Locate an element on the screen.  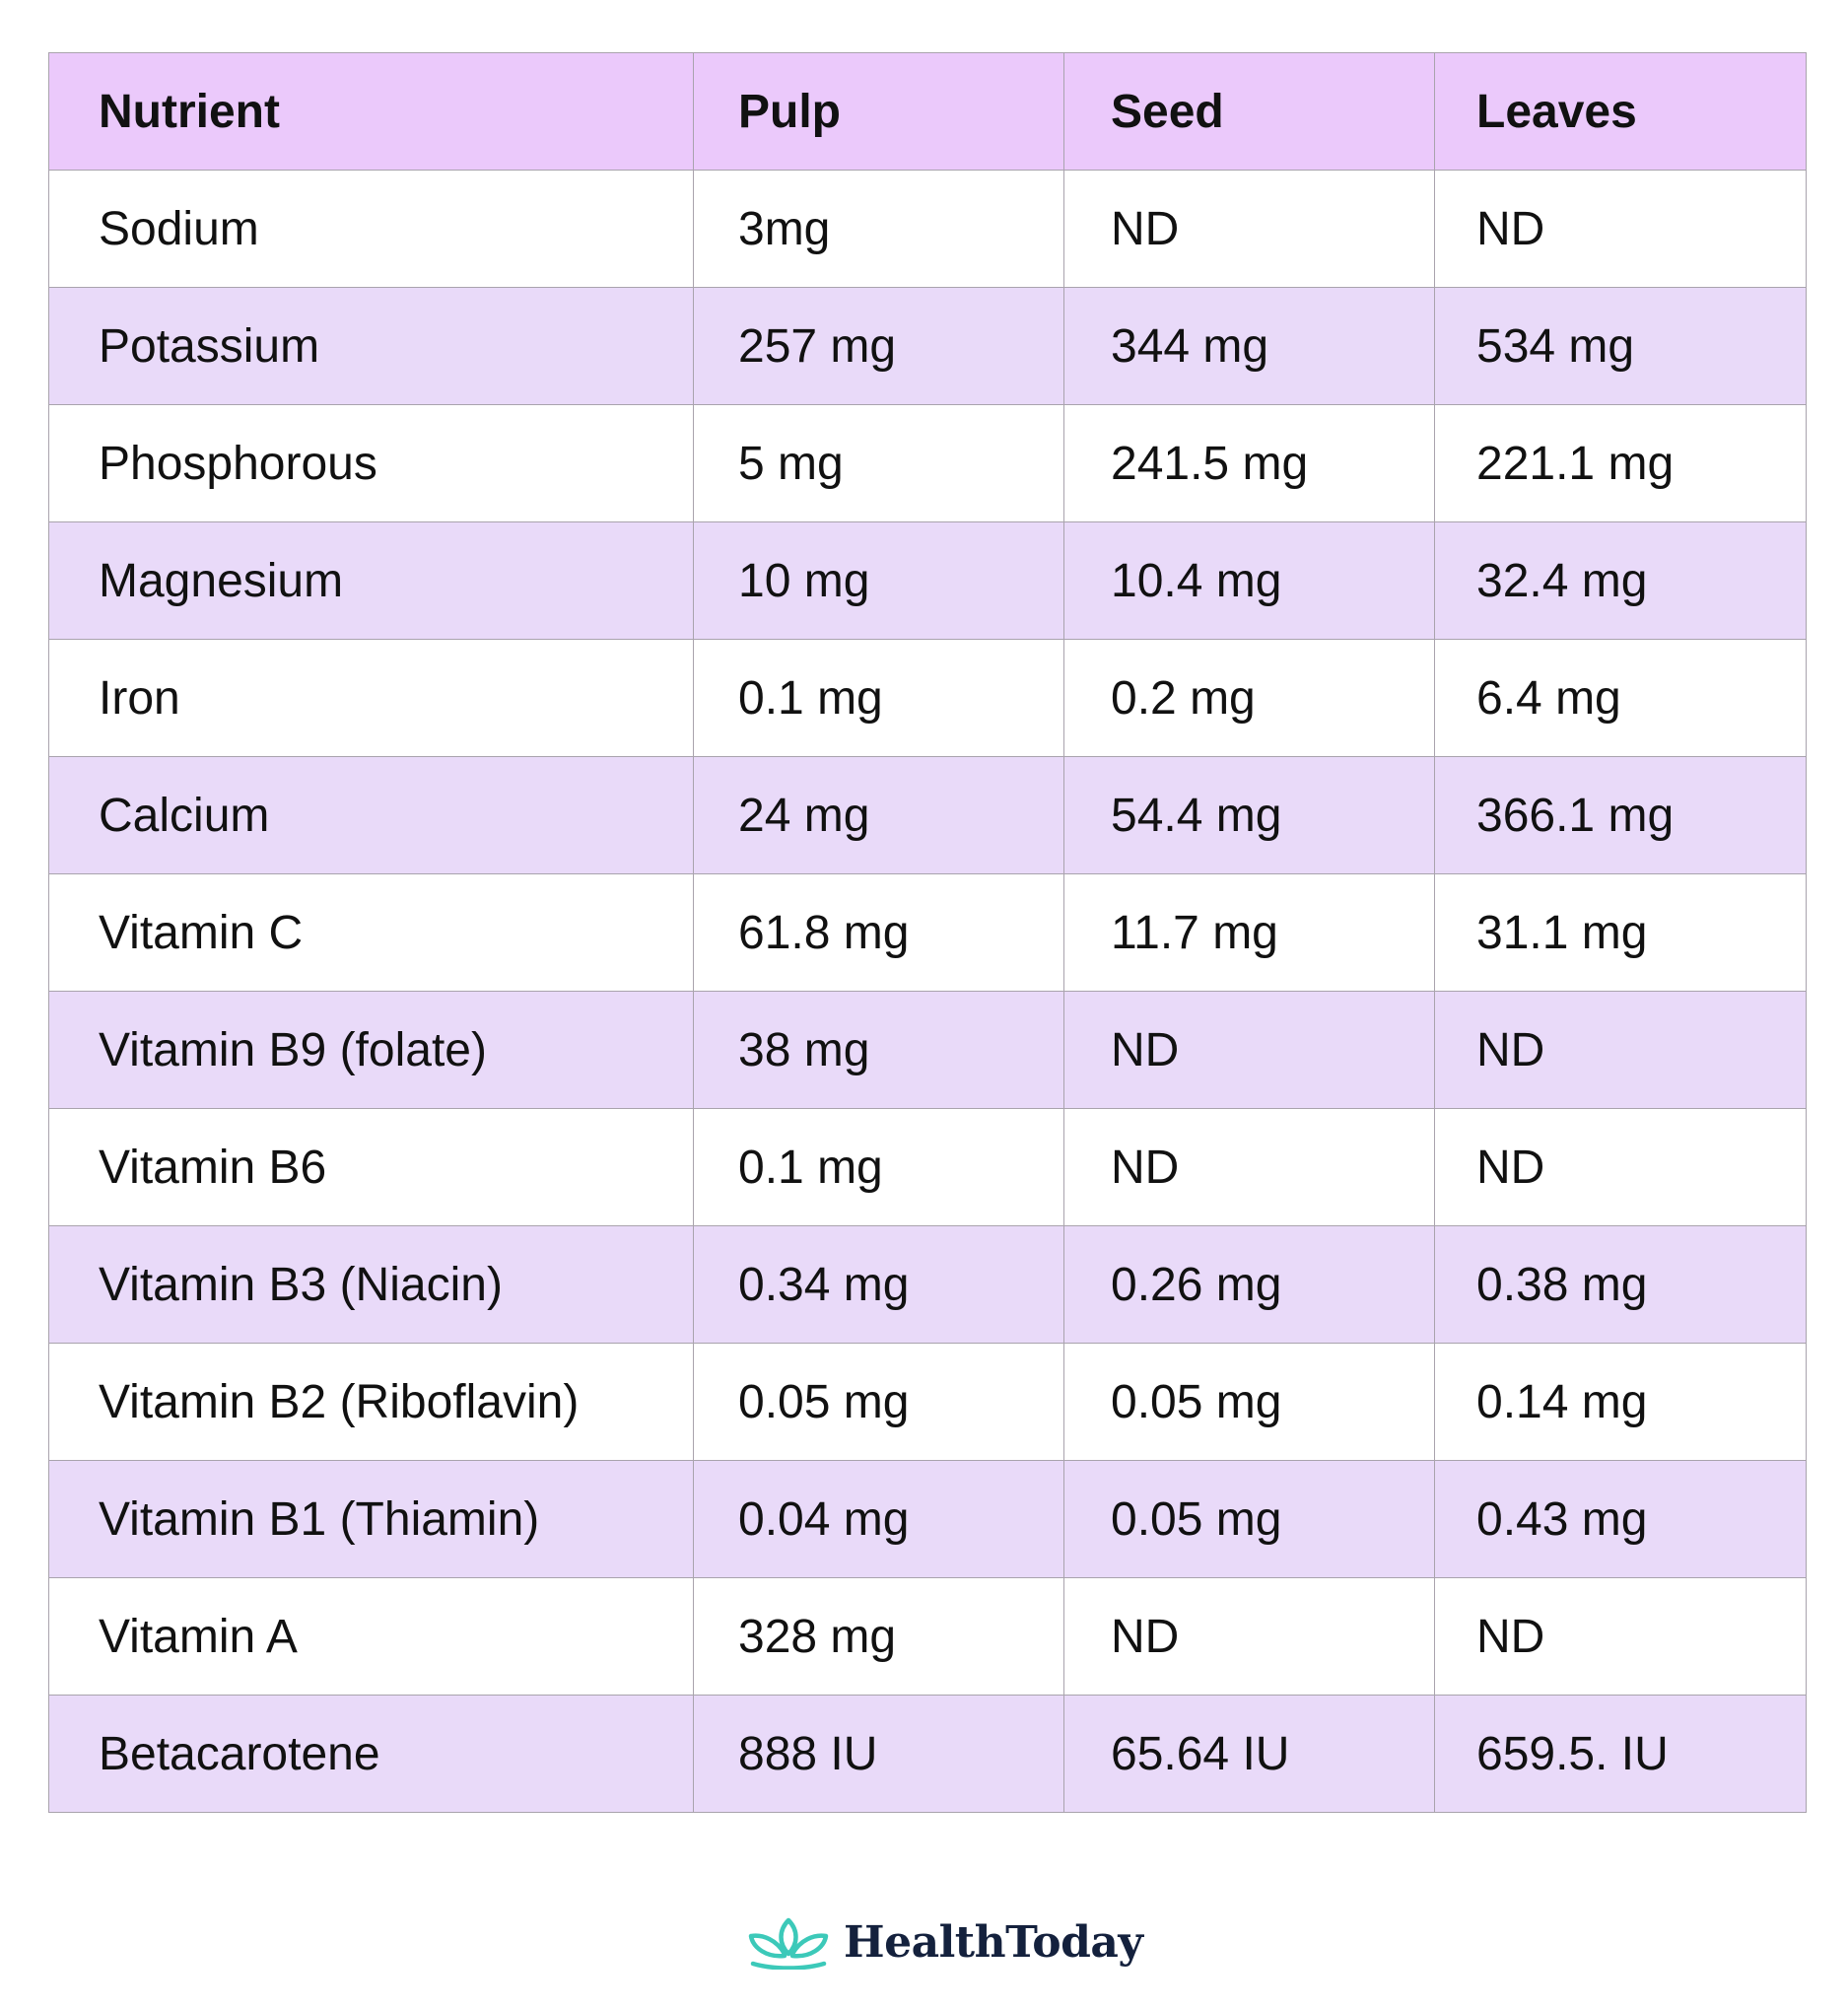
cell-nutrient: Betacarotene is located at coordinates (371, 1754).